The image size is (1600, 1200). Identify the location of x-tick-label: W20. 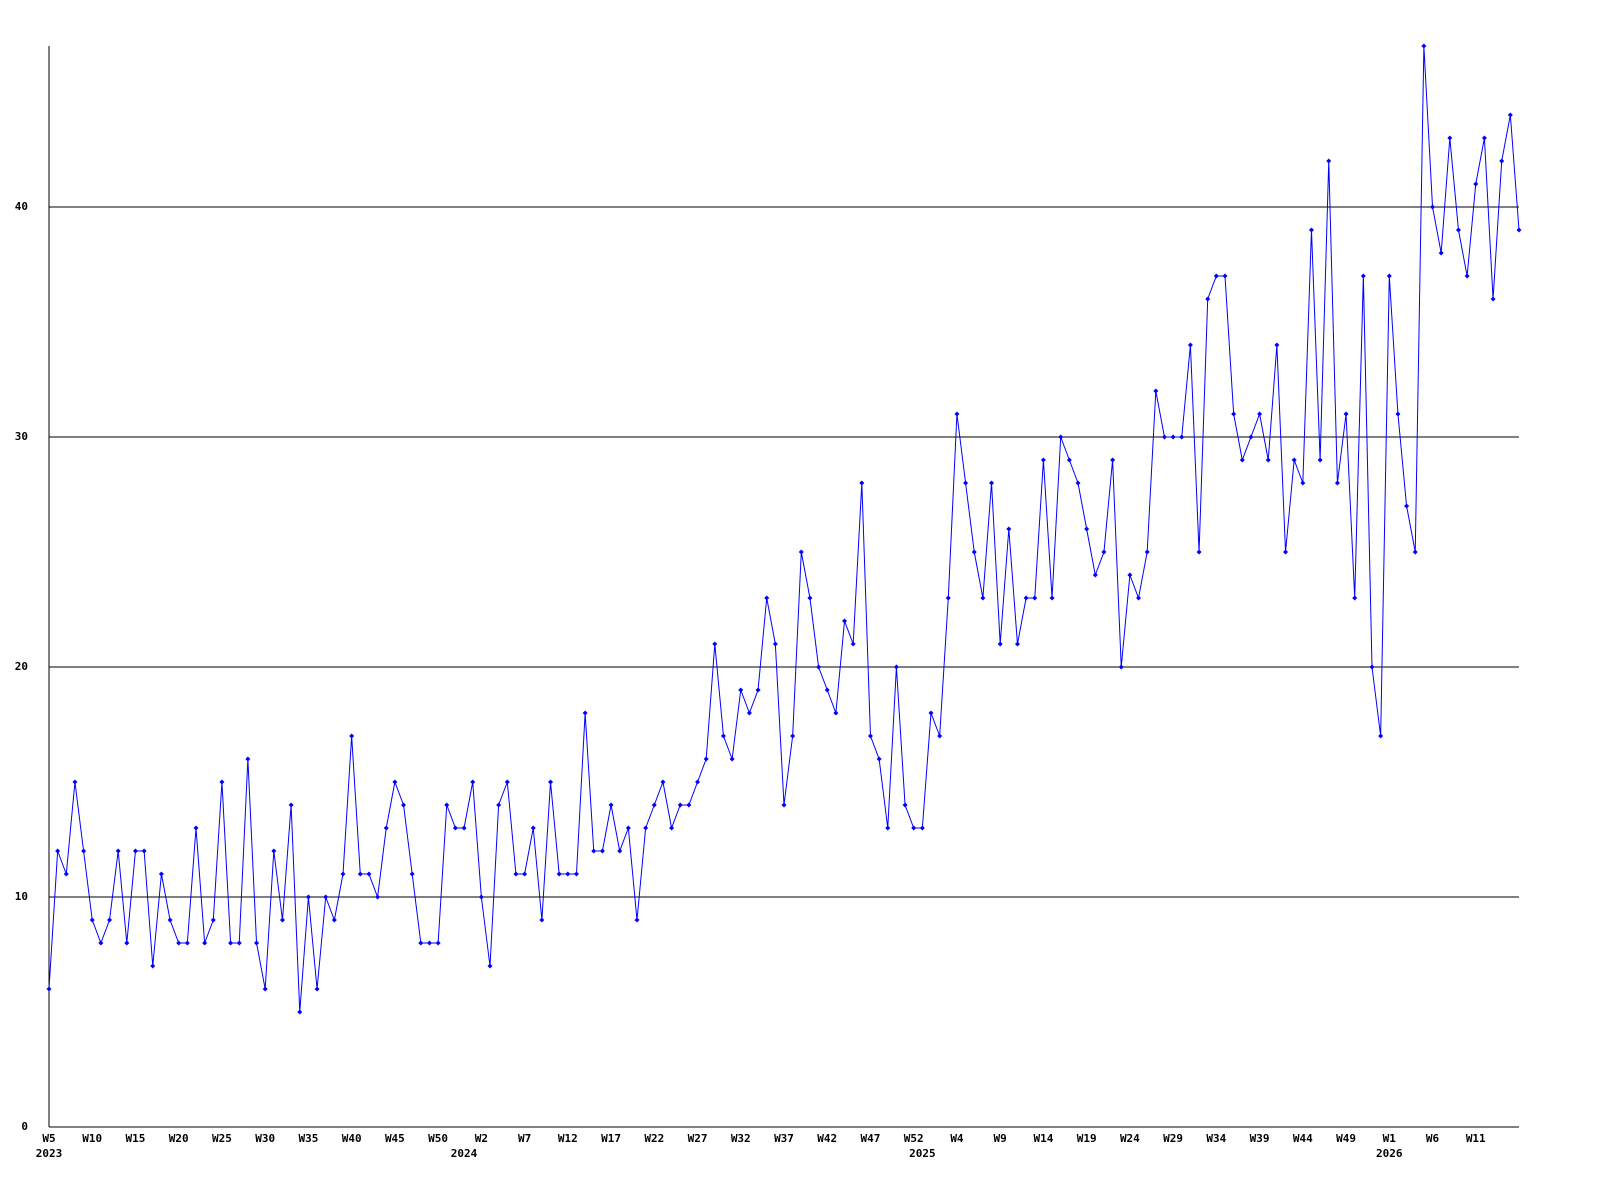
(179, 1138).